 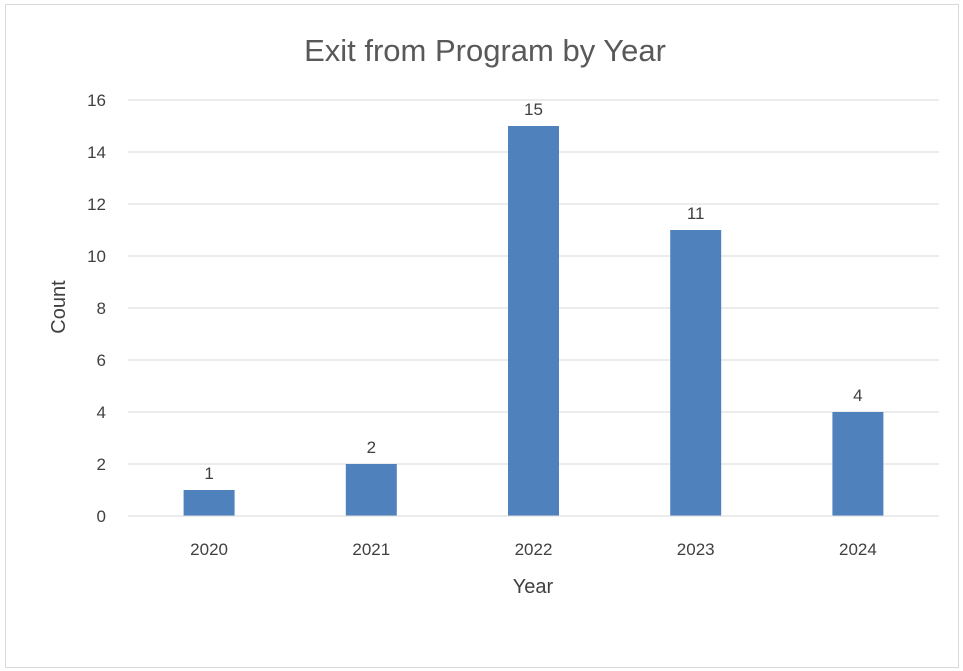 I want to click on bar-2020, so click(x=209, y=503).